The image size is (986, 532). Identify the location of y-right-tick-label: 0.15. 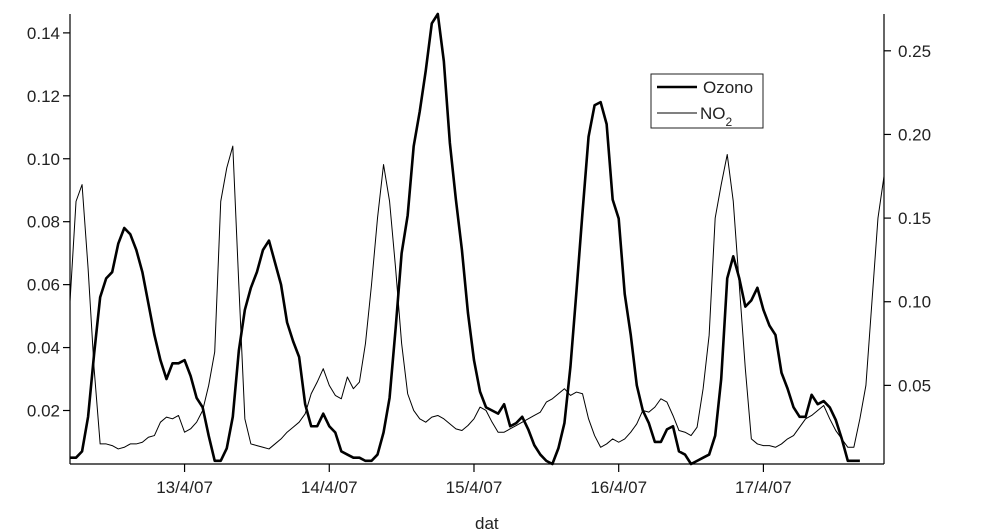
(914, 218).